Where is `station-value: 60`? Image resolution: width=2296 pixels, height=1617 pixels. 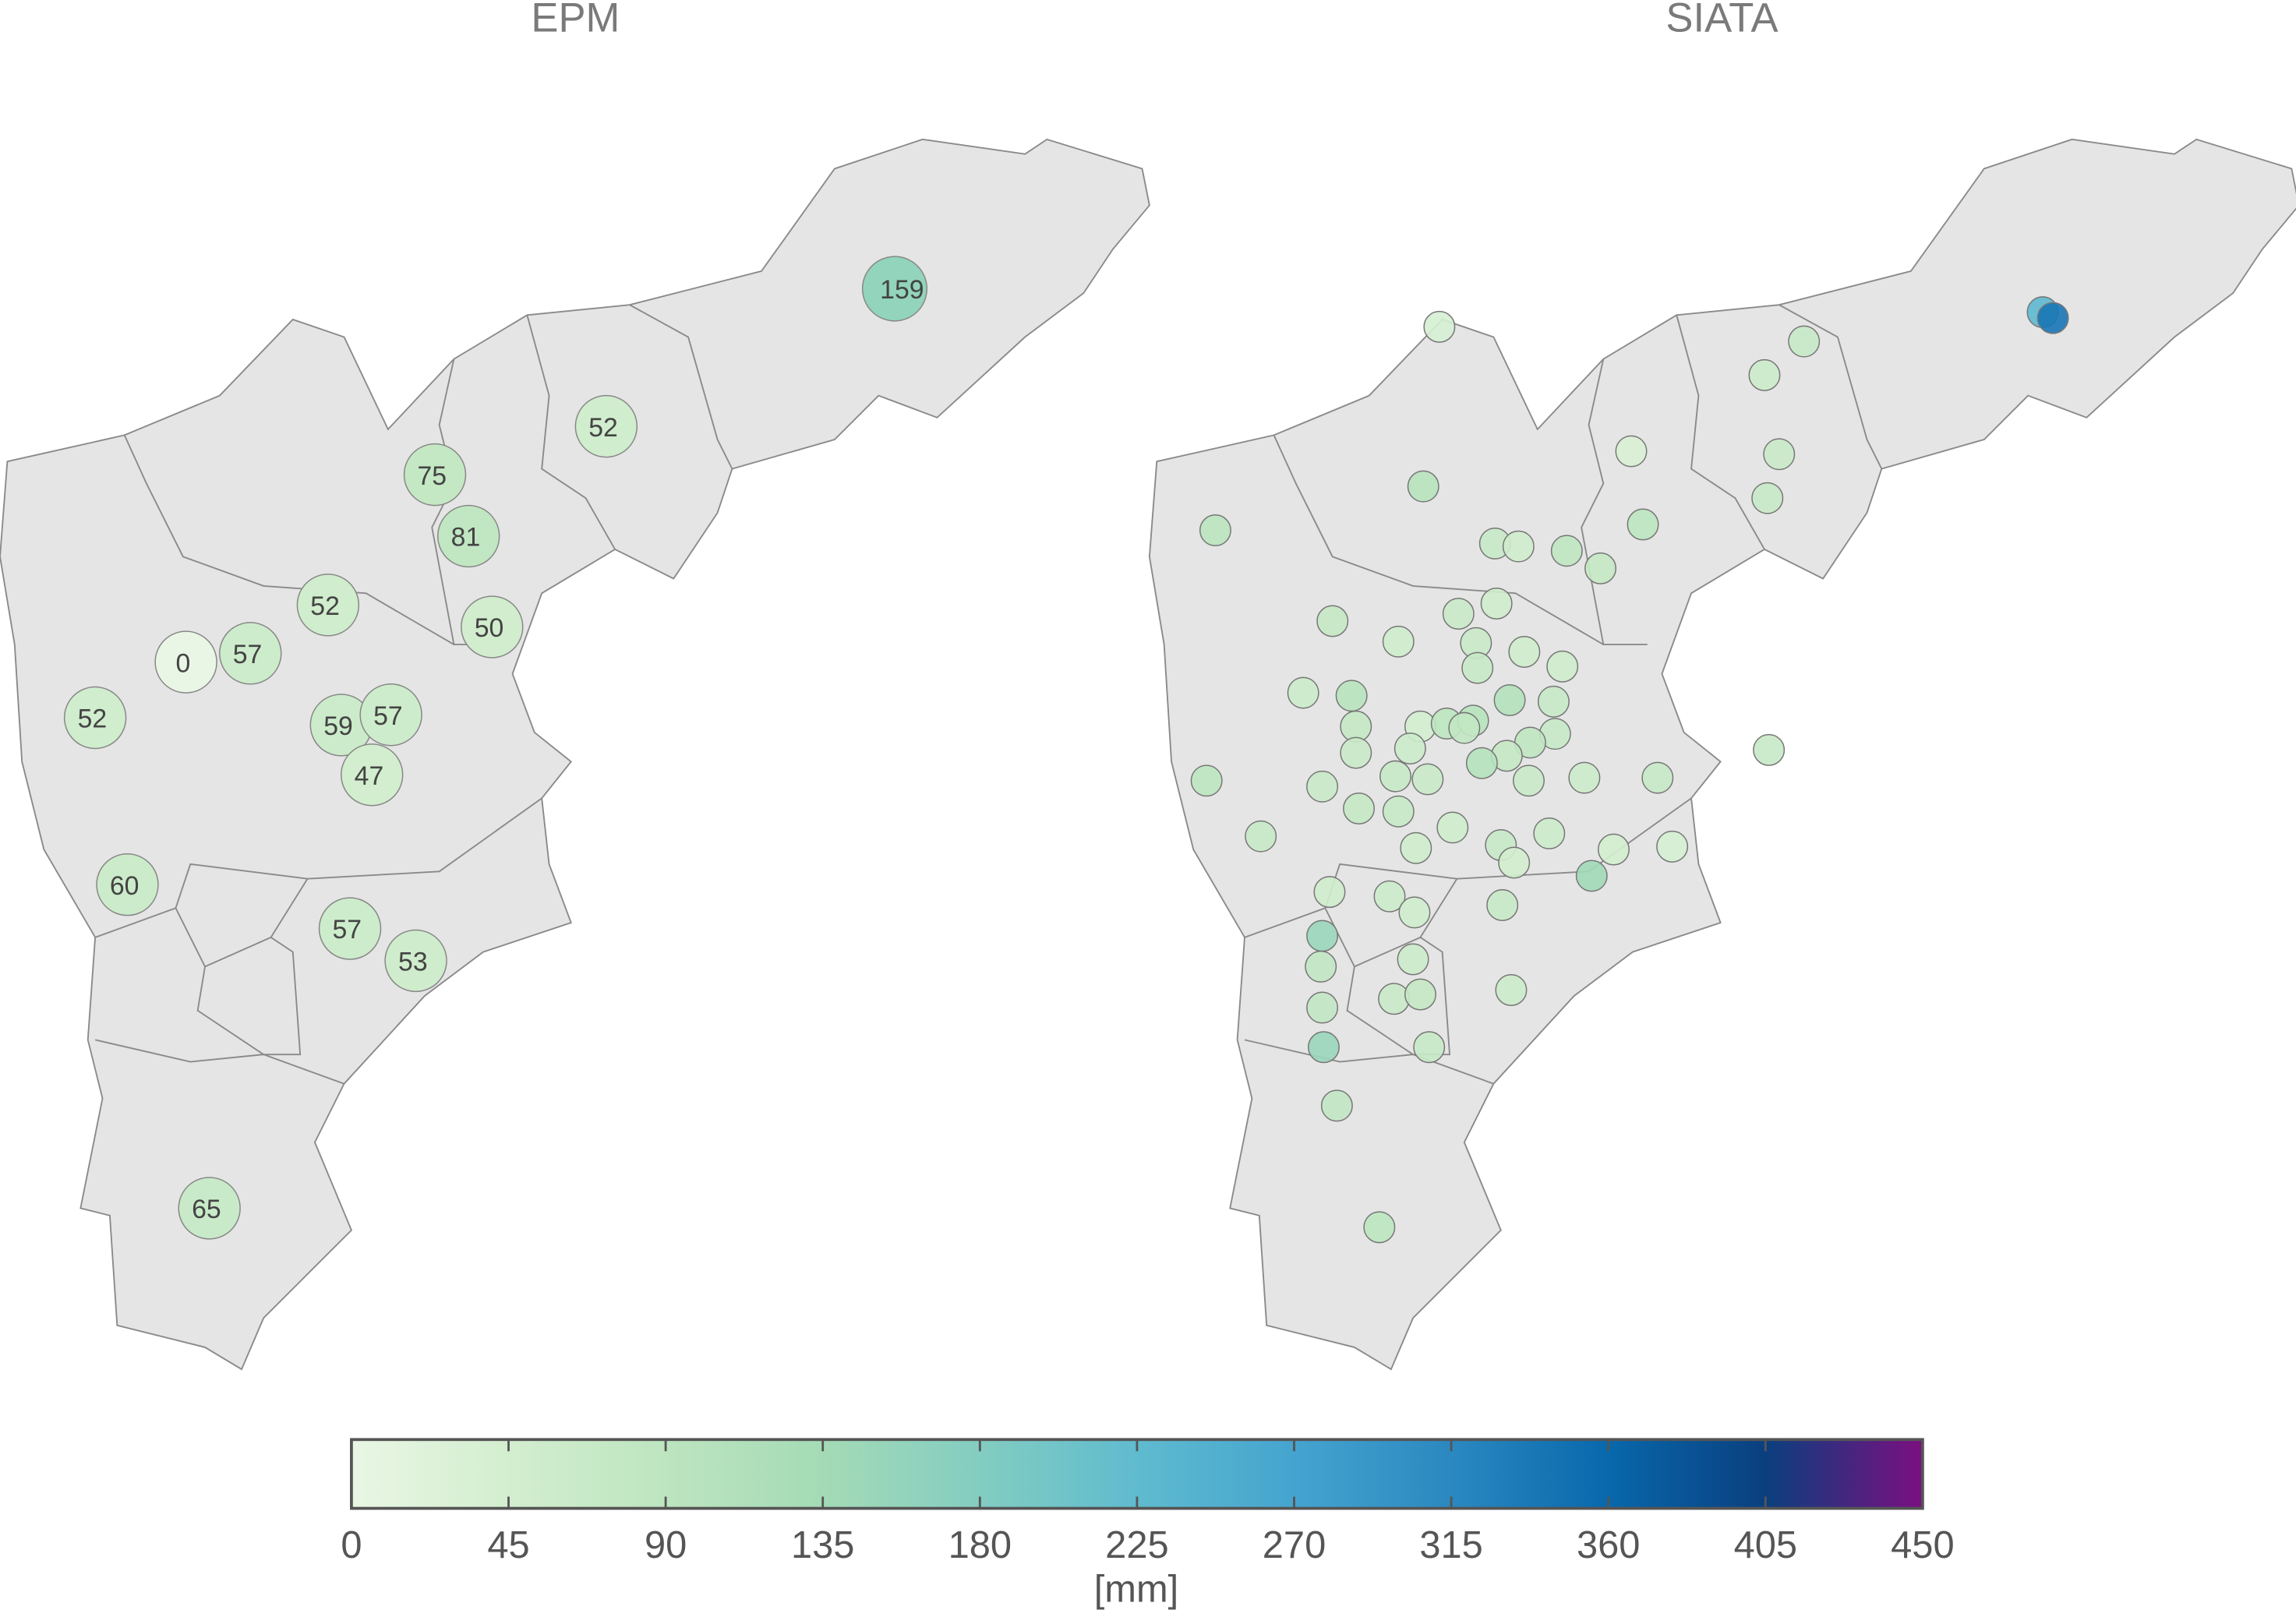 station-value: 60 is located at coordinates (125, 886).